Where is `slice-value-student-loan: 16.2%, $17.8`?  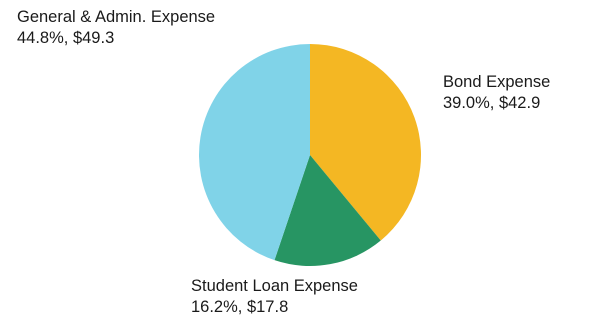
slice-value-student-loan: 16.2%, $17.8 is located at coordinates (239, 307).